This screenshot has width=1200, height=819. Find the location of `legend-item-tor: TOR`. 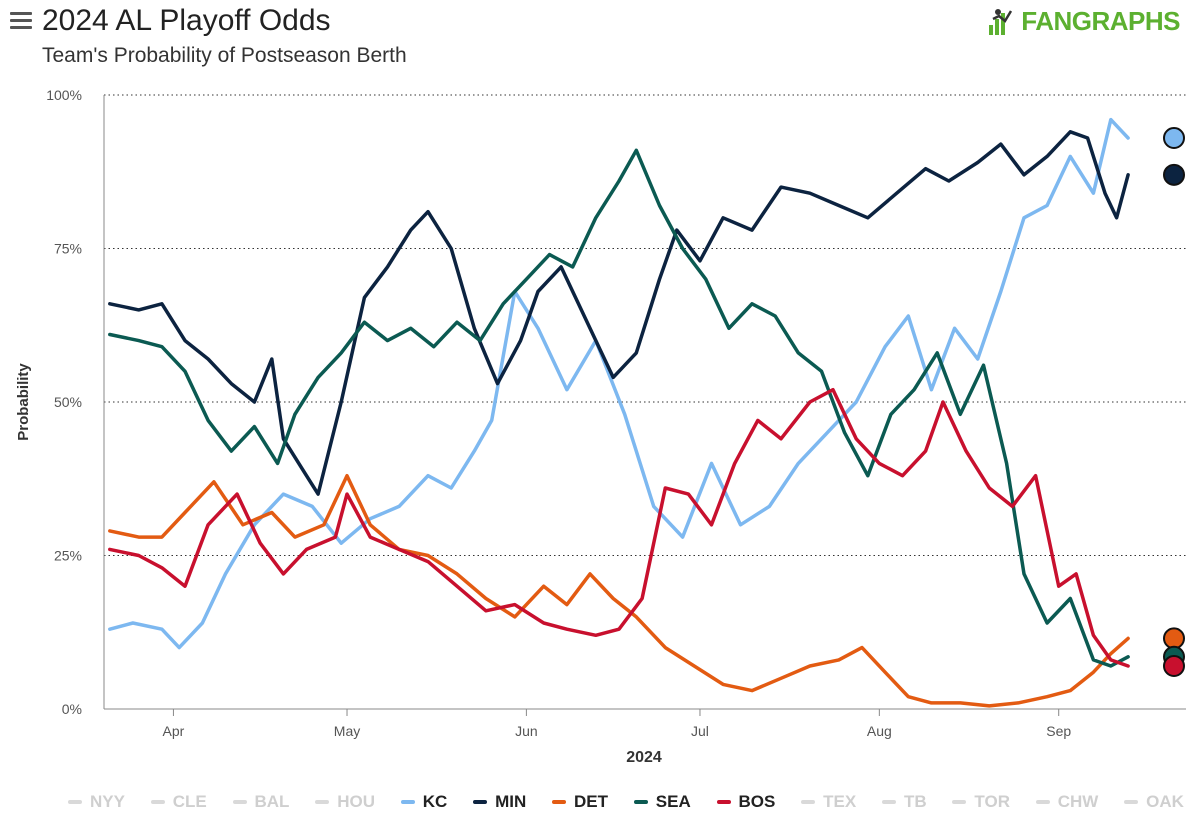

legend-item-tor: TOR is located at coordinates (981, 802).